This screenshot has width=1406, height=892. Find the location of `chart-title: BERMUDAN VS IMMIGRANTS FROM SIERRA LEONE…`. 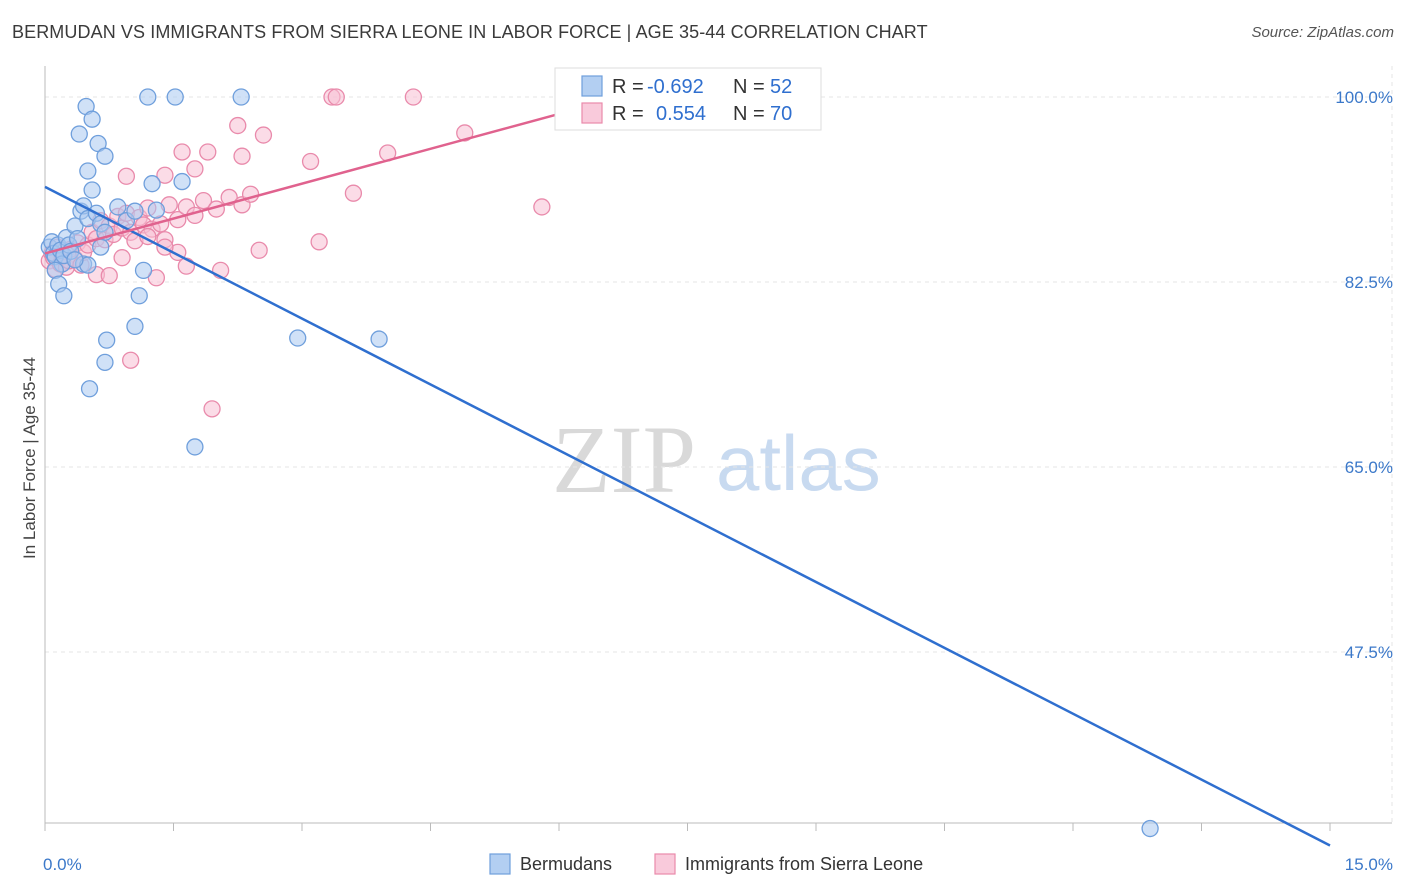

chart-title: BERMUDAN VS IMMIGRANTS FROM SIERRA LEONE… is located at coordinates (470, 32).